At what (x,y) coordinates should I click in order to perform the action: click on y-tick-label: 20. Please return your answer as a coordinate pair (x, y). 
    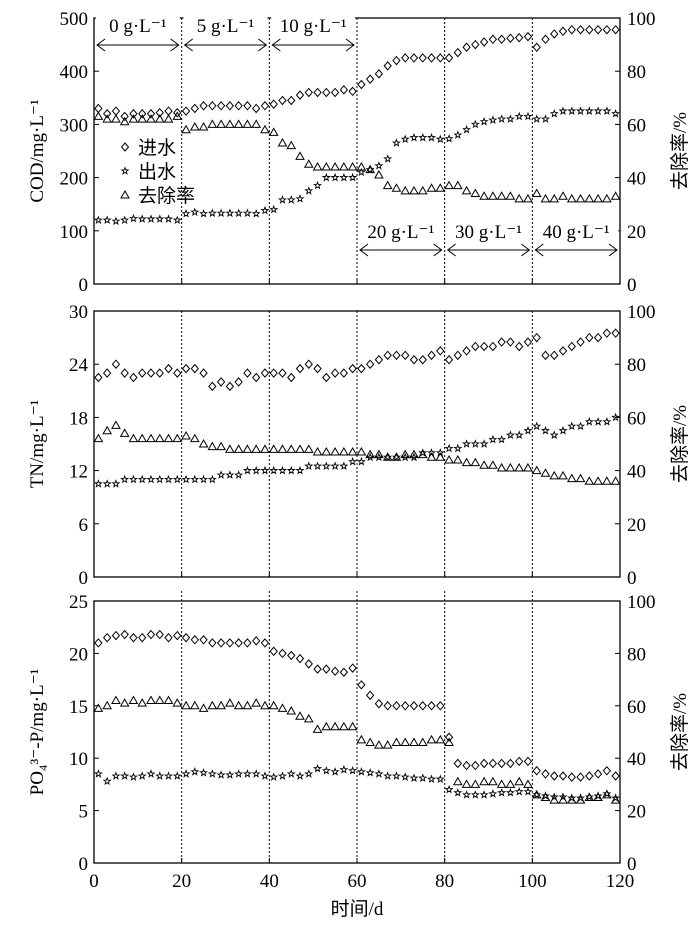
    Looking at the image, I should click on (78, 654).